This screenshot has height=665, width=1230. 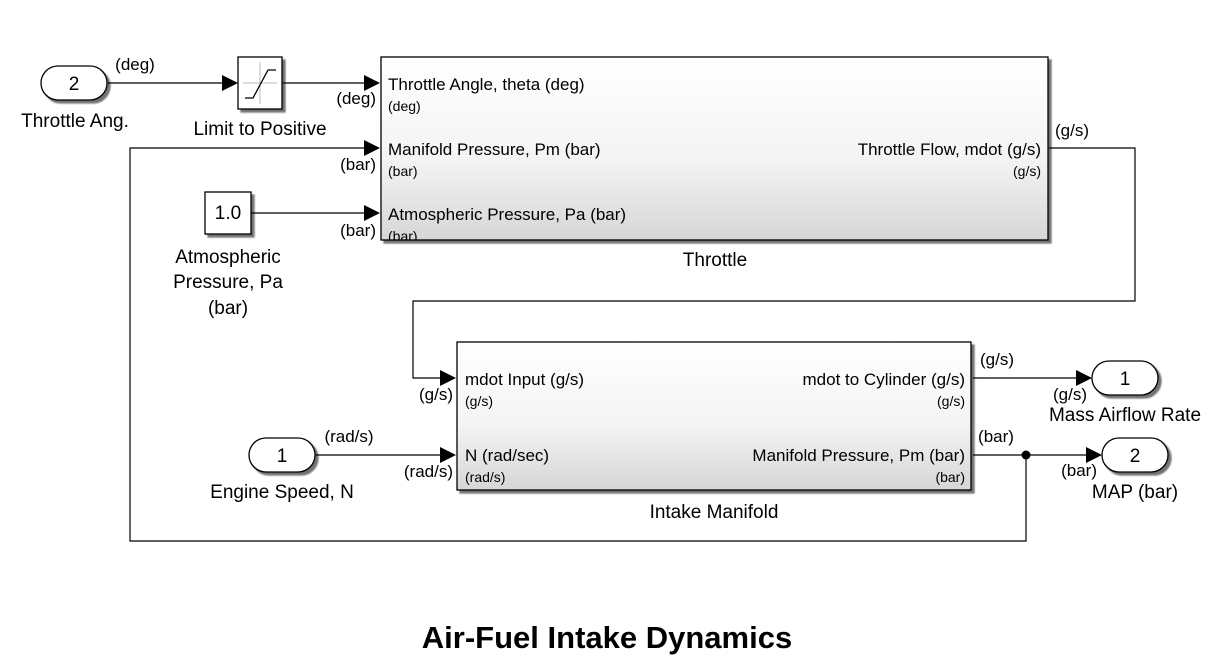 I want to click on constant-value: 1.0, so click(x=228, y=213).